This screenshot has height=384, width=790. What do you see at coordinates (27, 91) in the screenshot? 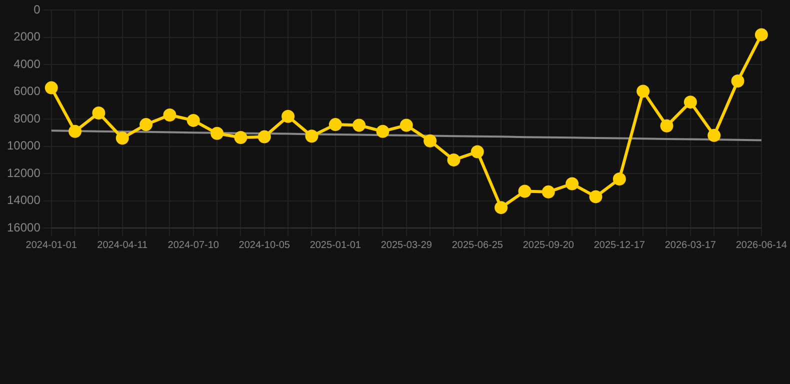
I see `y-tick-label: 6000` at bounding box center [27, 91].